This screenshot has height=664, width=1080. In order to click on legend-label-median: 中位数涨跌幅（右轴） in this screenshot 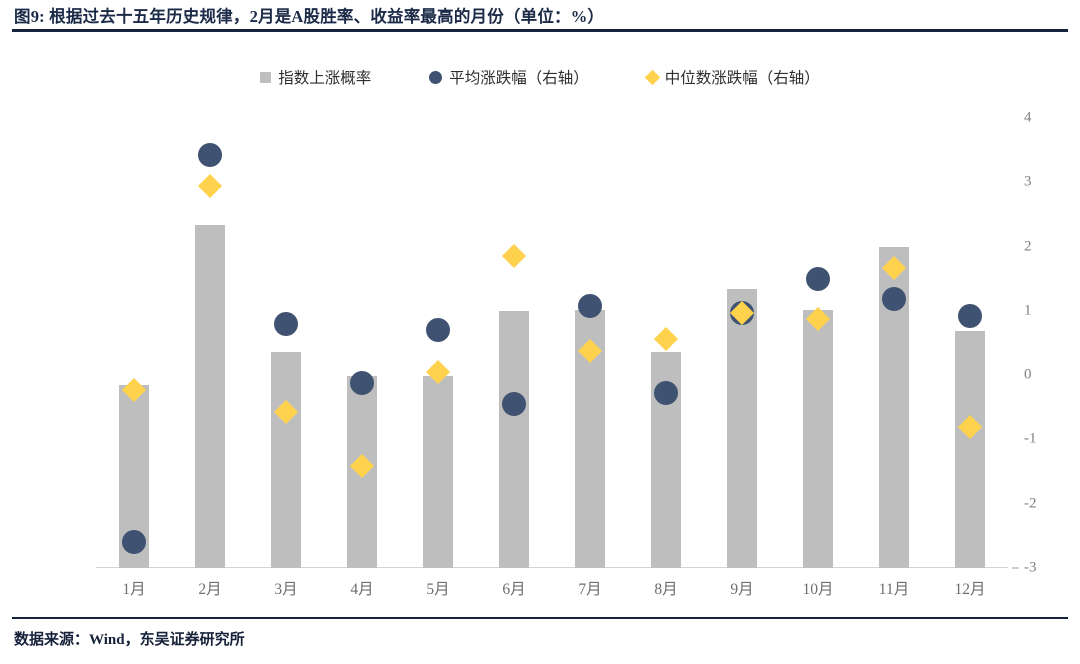, I will do `click(742, 78)`.